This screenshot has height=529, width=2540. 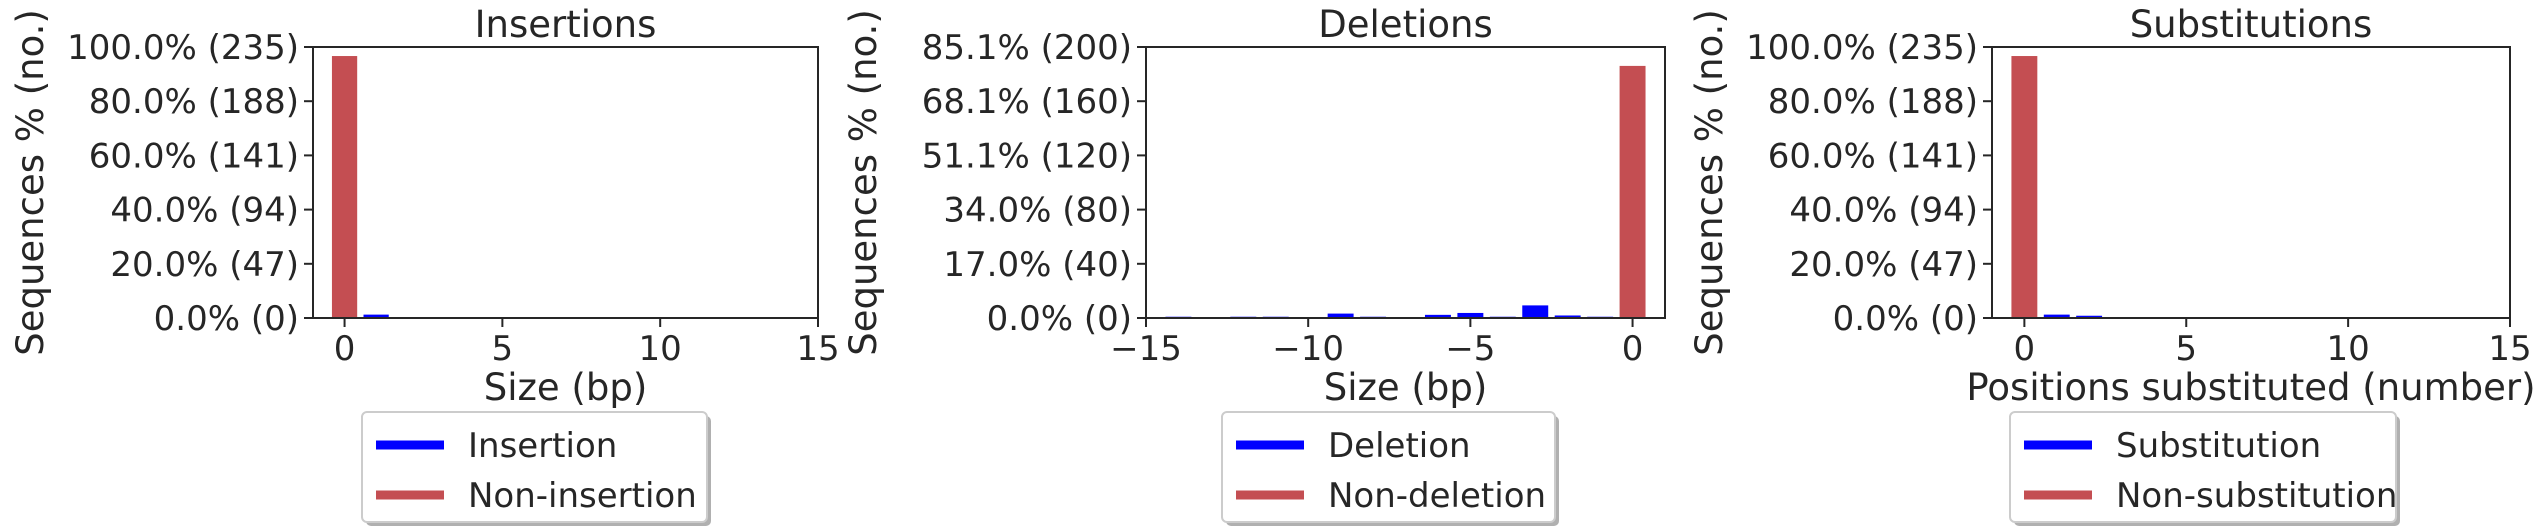 I want to click on y-tick-label: 68.1% (160), so click(x=1027, y=102).